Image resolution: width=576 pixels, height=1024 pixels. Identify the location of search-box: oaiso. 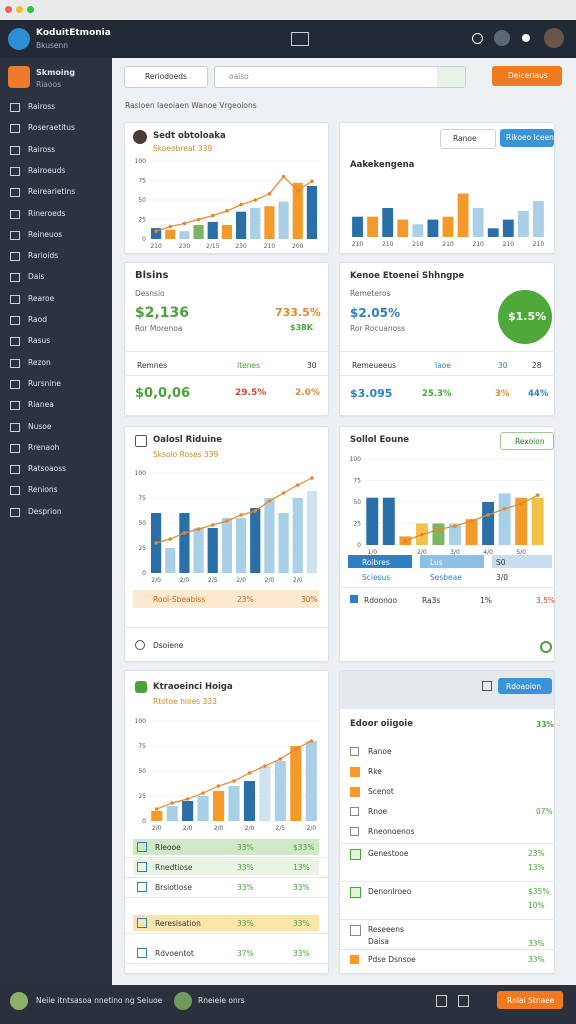
(340, 77).